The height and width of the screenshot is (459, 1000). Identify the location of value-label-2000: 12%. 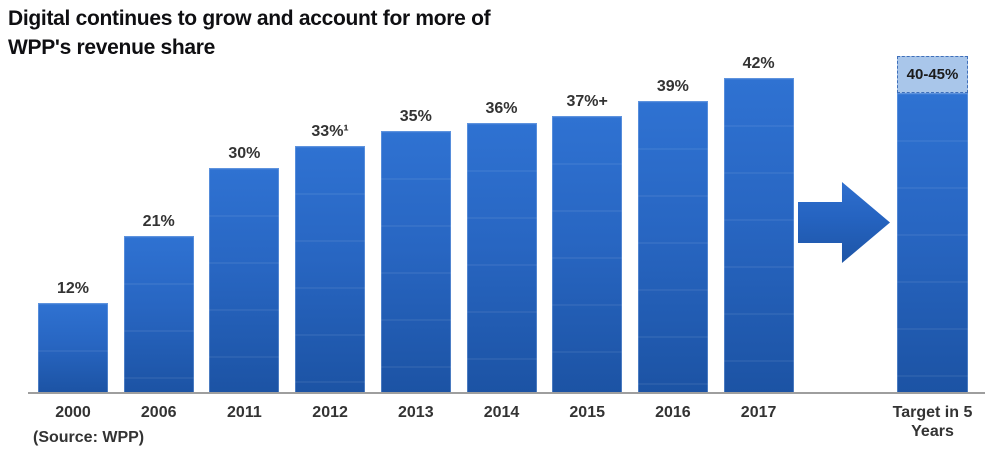
(73, 288).